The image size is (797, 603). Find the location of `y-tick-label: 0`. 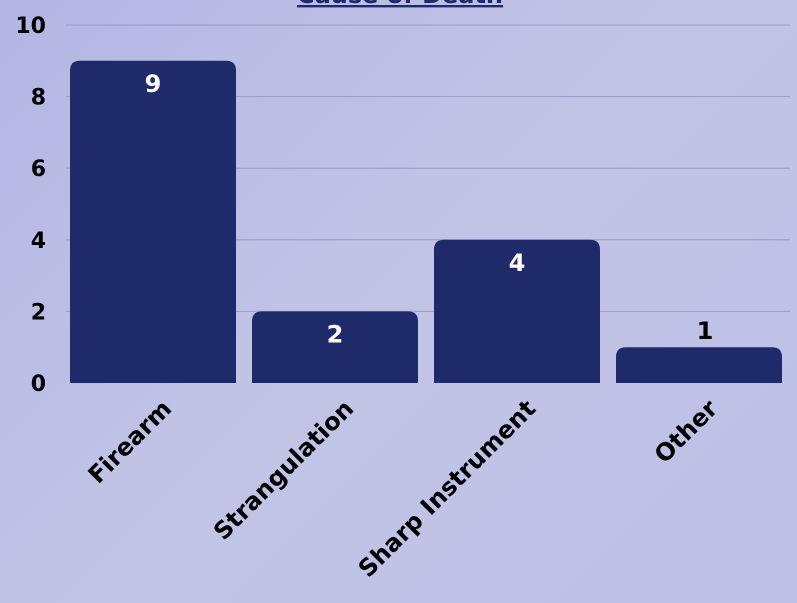

y-tick-label: 0 is located at coordinates (38, 384).